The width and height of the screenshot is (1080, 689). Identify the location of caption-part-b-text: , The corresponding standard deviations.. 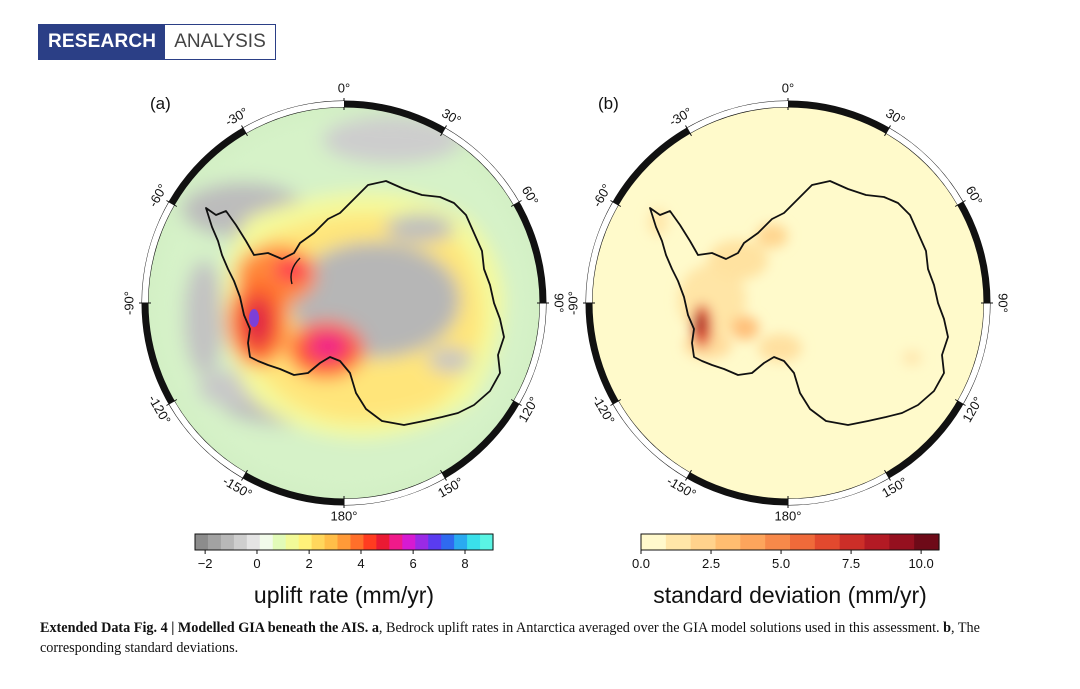
(510, 638).